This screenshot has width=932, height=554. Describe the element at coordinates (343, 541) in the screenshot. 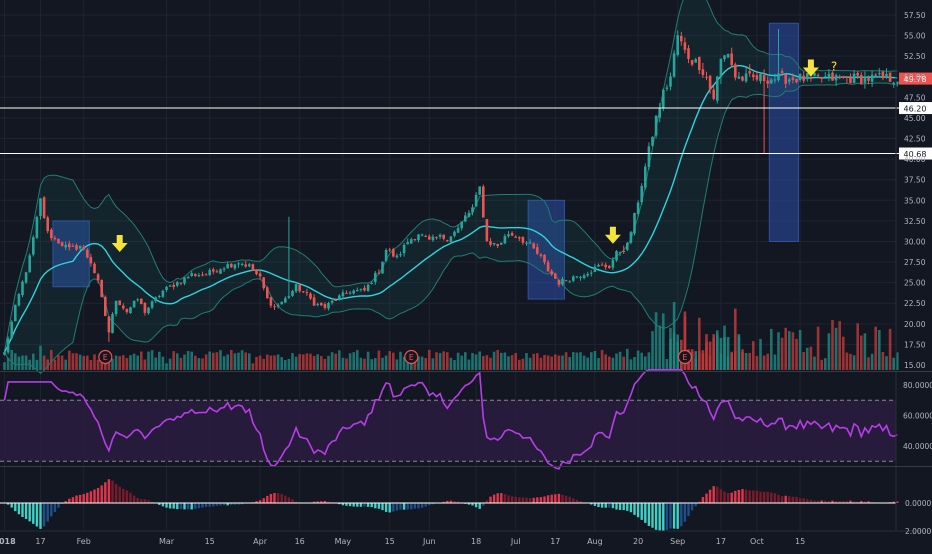

I see `time-tick-label-7: May` at that location.